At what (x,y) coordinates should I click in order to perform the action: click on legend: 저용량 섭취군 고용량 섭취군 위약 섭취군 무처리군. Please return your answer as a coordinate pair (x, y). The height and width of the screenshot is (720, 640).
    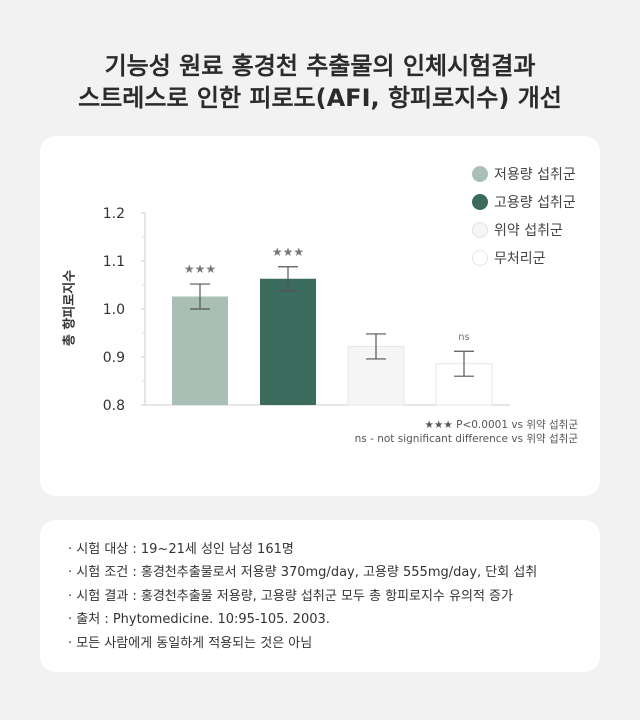
    Looking at the image, I should click on (524, 216).